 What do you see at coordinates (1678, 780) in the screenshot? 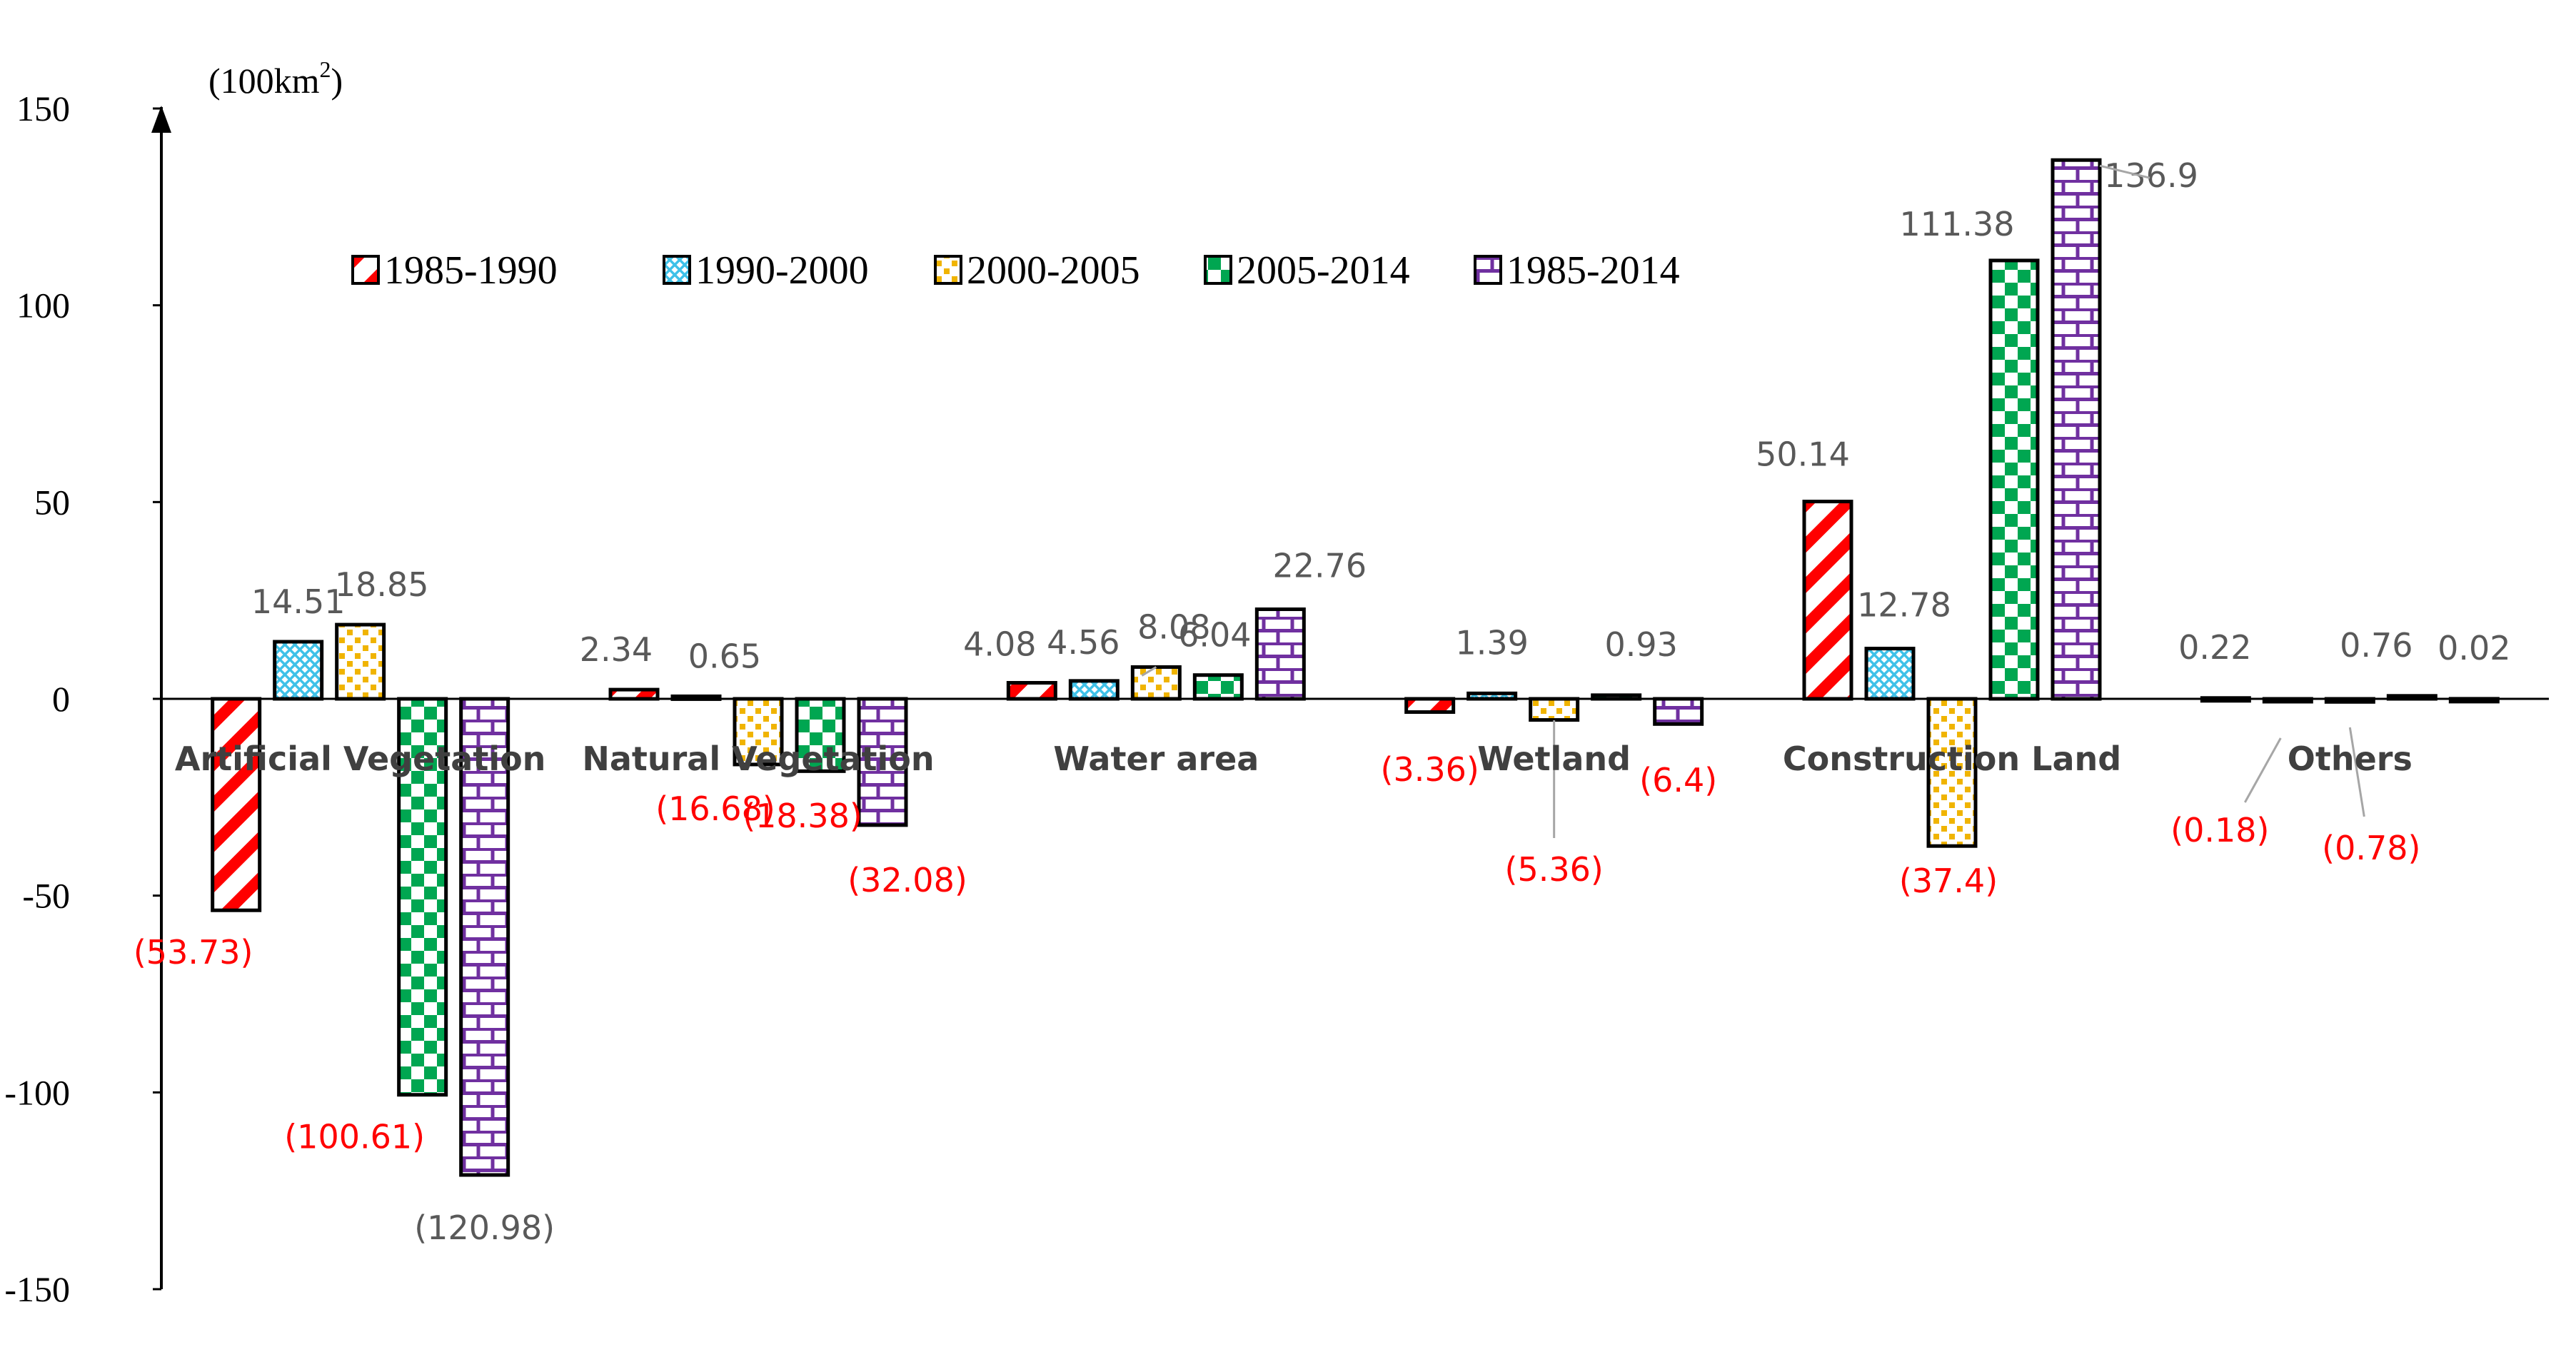
I see `data-label: (6.4)` at bounding box center [1678, 780].